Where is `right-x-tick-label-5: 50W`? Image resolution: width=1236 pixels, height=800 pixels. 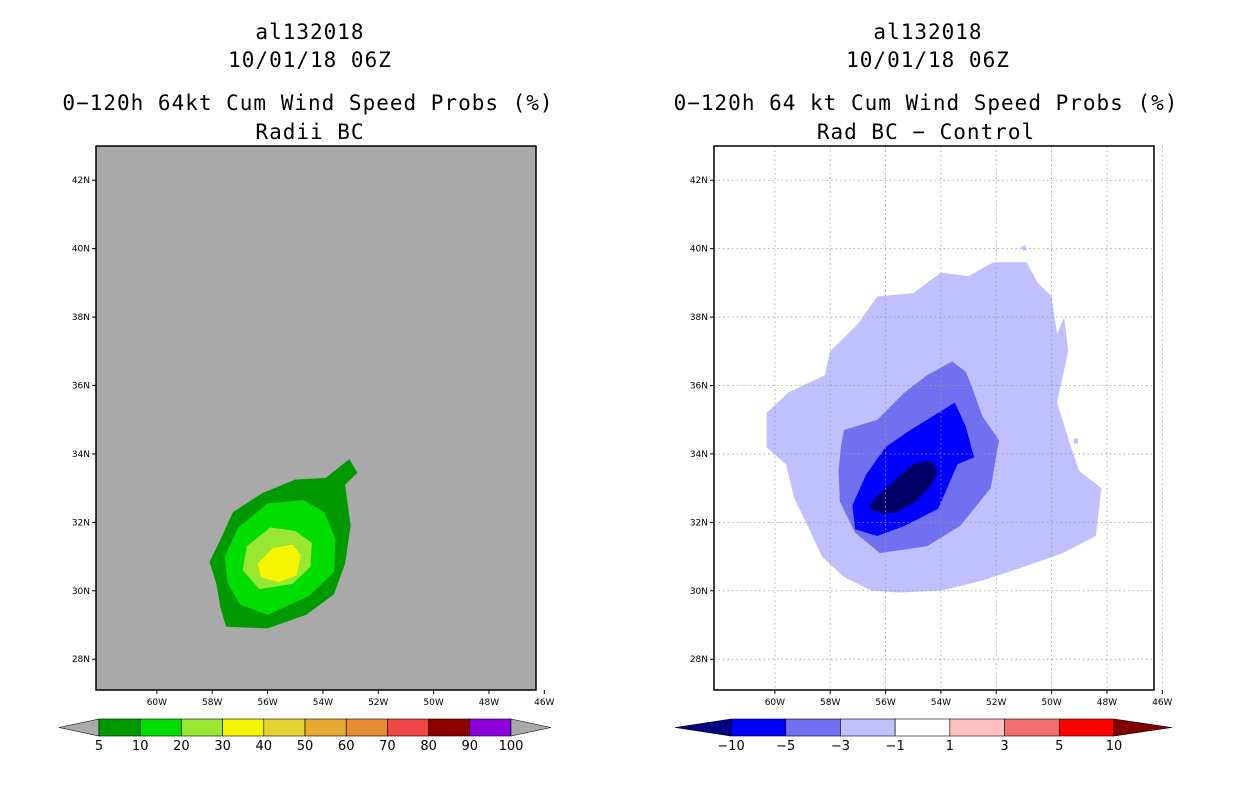 right-x-tick-label-5: 50W is located at coordinates (1051, 703).